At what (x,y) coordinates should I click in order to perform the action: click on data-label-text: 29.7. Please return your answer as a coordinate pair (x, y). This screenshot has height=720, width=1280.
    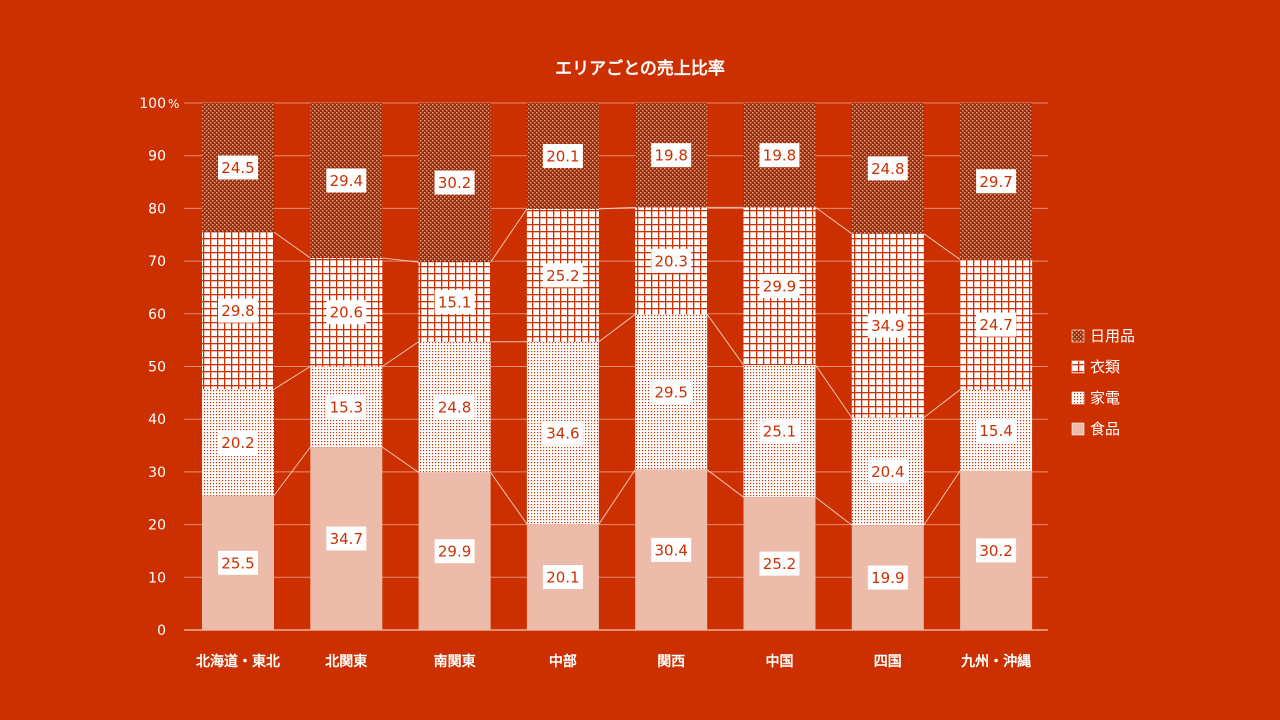
    Looking at the image, I should click on (995, 182).